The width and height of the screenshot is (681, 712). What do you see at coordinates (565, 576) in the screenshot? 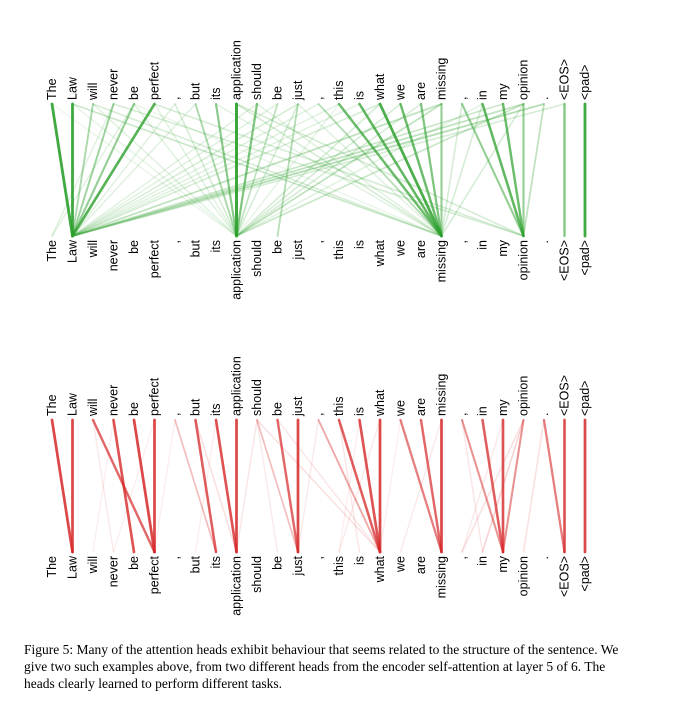
I see `target-token-eos: <EOS>` at bounding box center [565, 576].